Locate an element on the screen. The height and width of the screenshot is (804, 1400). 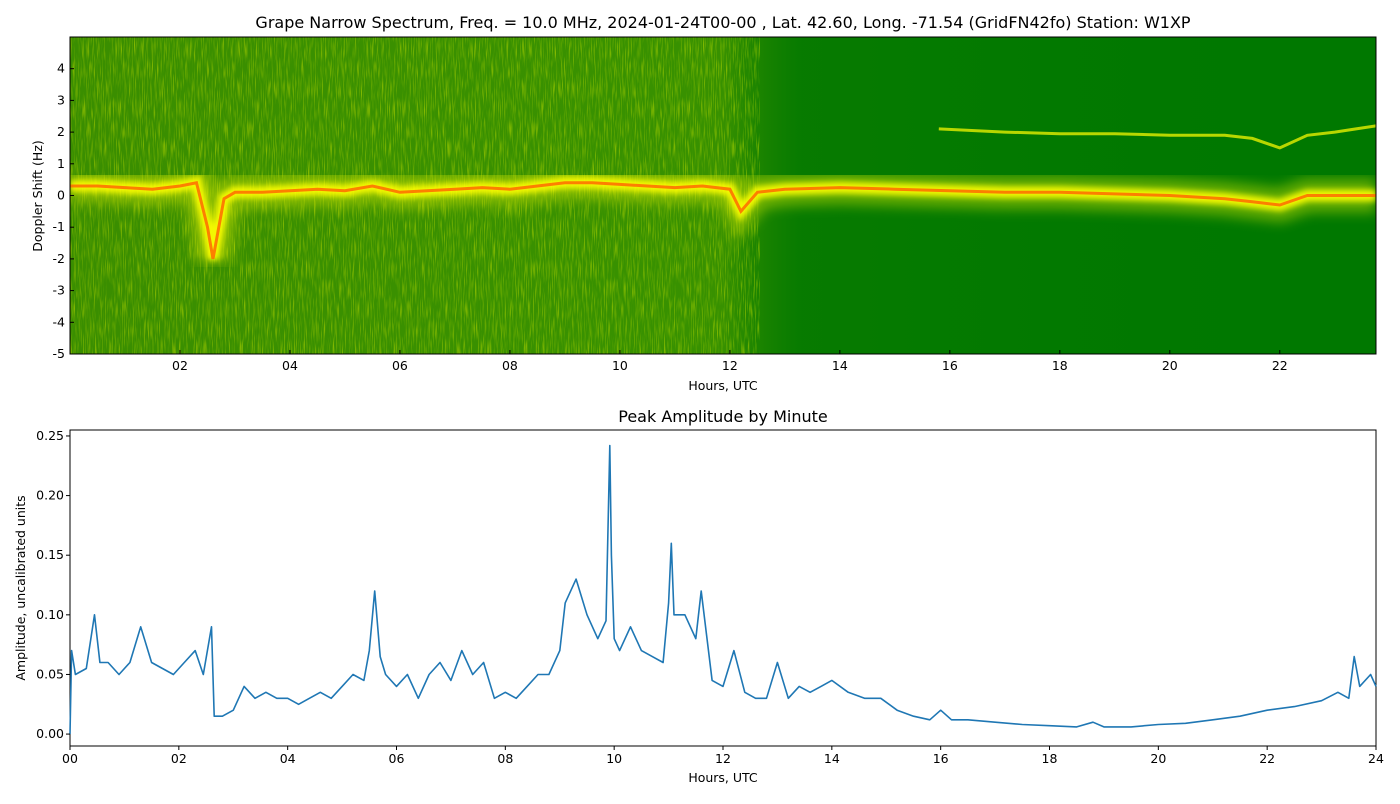
amplitude-title: Peak Amplitude by Minute is located at coordinates (723, 416).